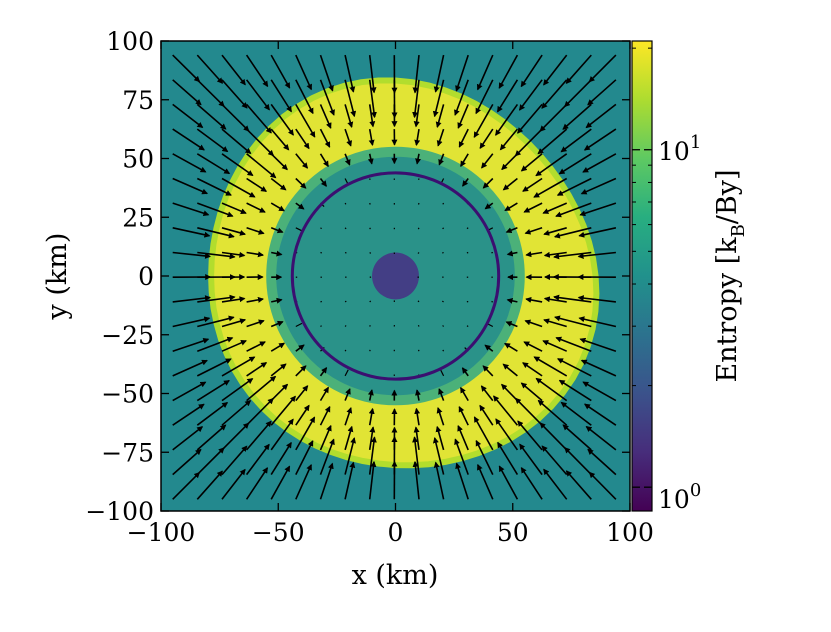 This screenshot has width=831, height=632. I want to click on x-tick-label: 50, so click(513, 532).